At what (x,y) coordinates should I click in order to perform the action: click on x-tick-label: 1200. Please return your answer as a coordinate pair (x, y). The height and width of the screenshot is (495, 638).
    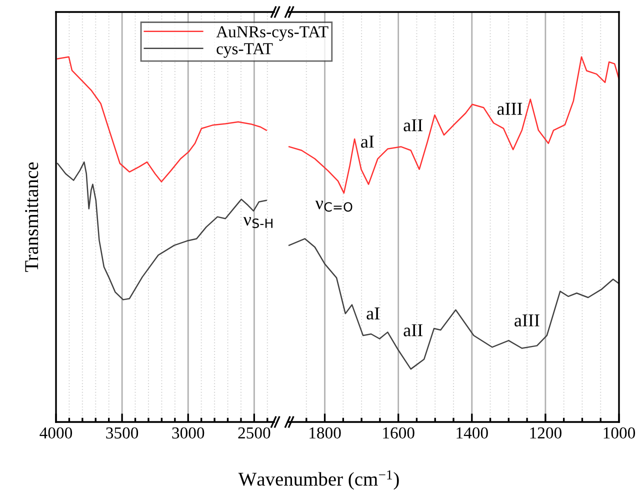
    Looking at the image, I should click on (546, 433).